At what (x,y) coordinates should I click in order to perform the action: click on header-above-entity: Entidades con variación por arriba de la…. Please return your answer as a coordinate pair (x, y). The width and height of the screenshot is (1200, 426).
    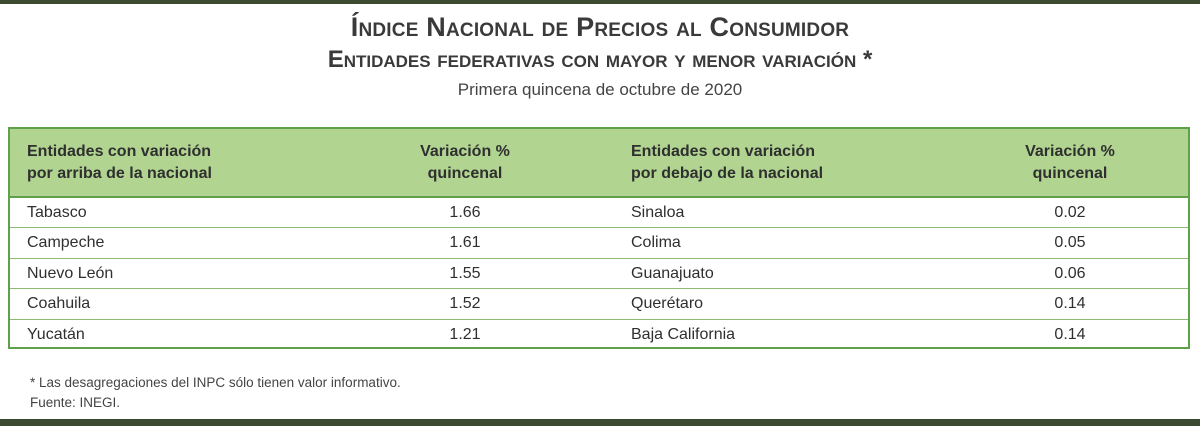
    Looking at the image, I should click on (119, 162).